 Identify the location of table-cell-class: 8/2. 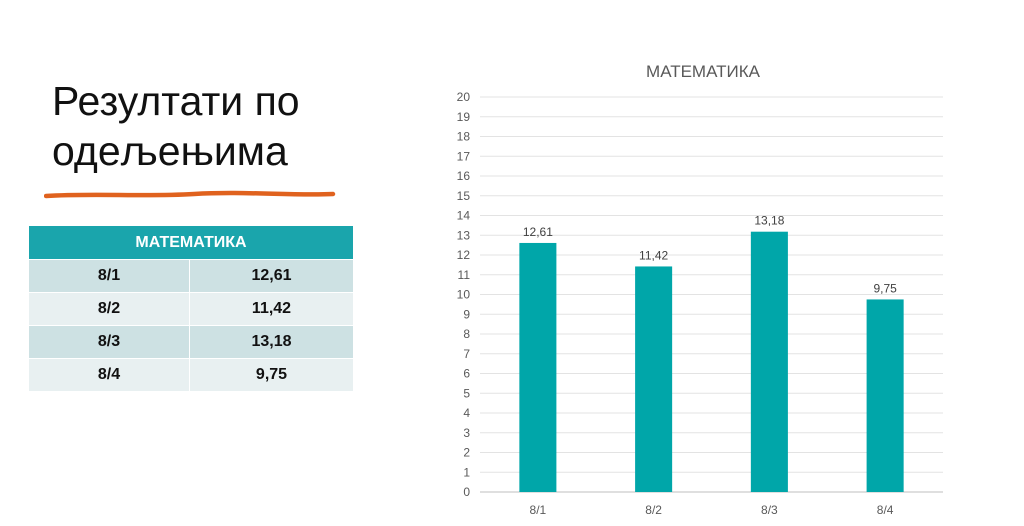
(109, 308).